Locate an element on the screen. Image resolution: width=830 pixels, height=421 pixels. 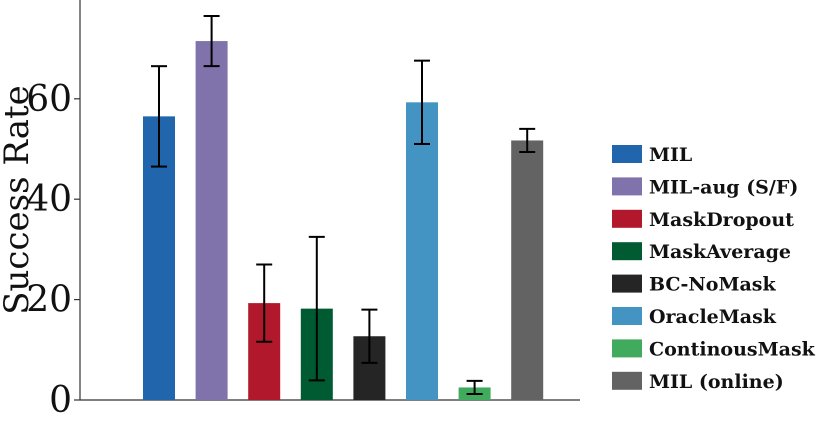
legend-label: BC-NoMask is located at coordinates (712, 285).